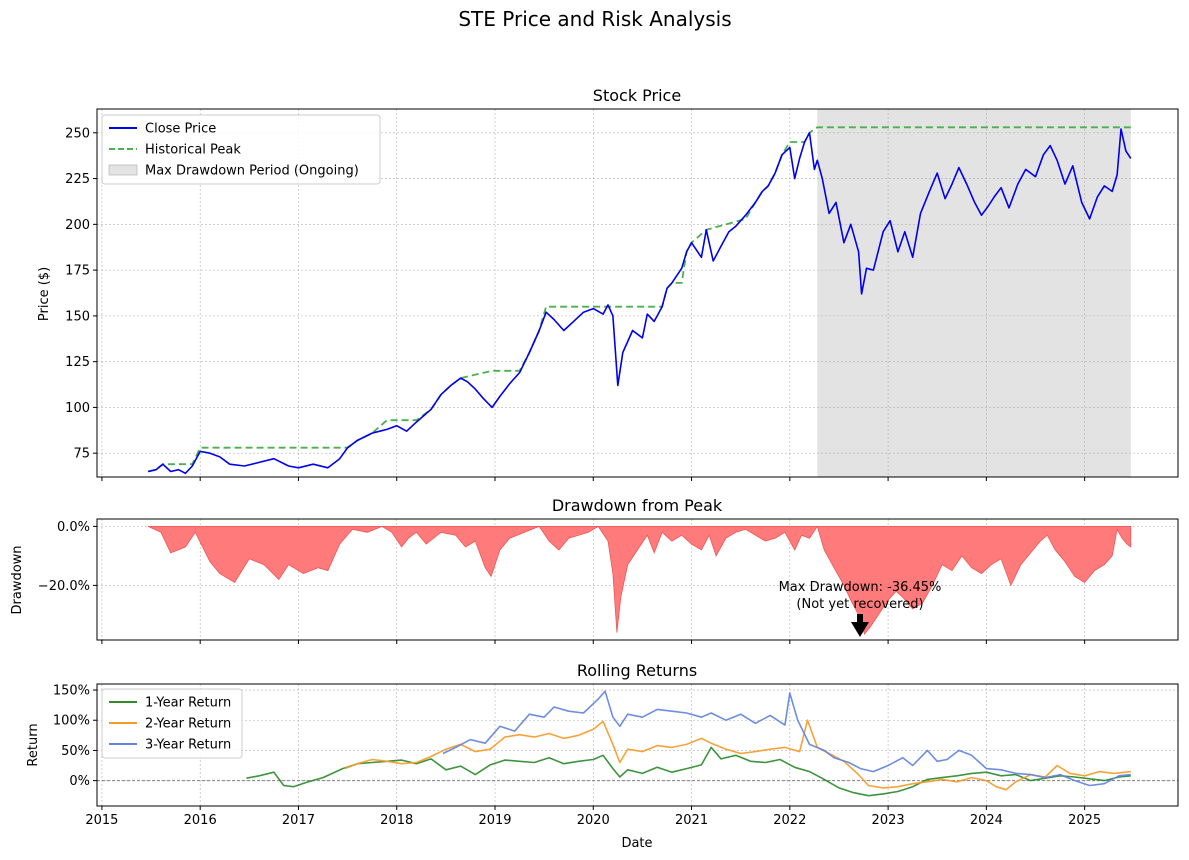  Describe the element at coordinates (77, 133) in the screenshot. I see `ytick-label-0-7: 250` at that location.